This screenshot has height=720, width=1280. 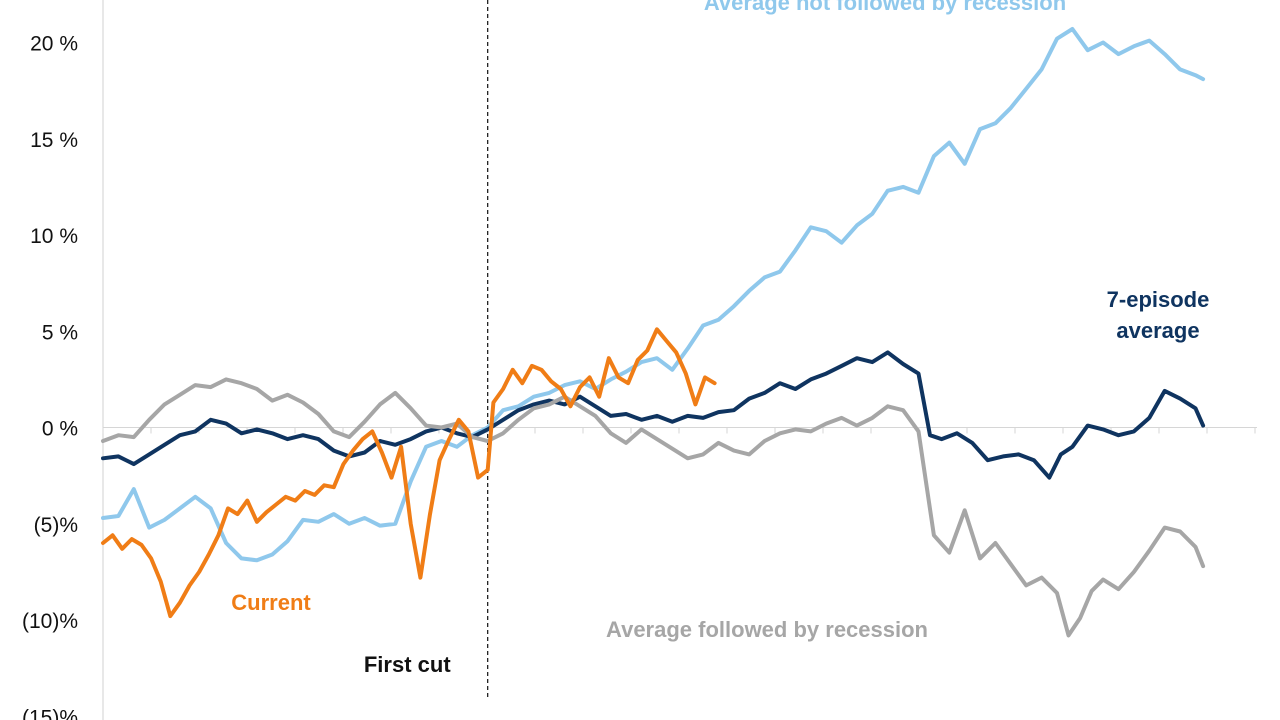 I want to click on series-label-current: Current, so click(x=271, y=602).